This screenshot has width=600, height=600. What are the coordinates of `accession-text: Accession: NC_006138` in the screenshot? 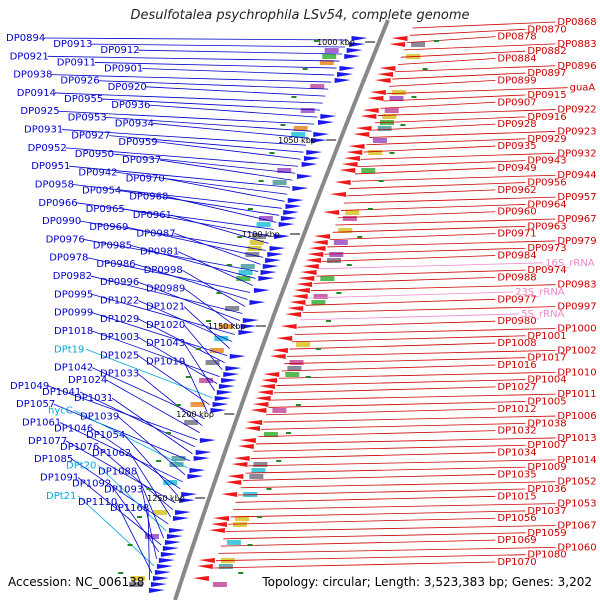 It's located at (76, 582).